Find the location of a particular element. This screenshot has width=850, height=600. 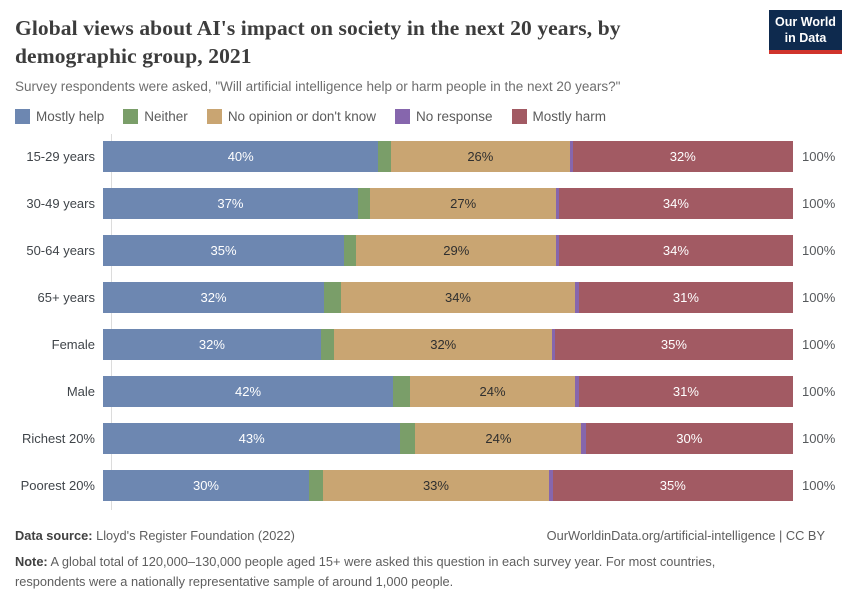

bar-row-male: Male 42% 24% 31% 100% is located at coordinates (425, 391).